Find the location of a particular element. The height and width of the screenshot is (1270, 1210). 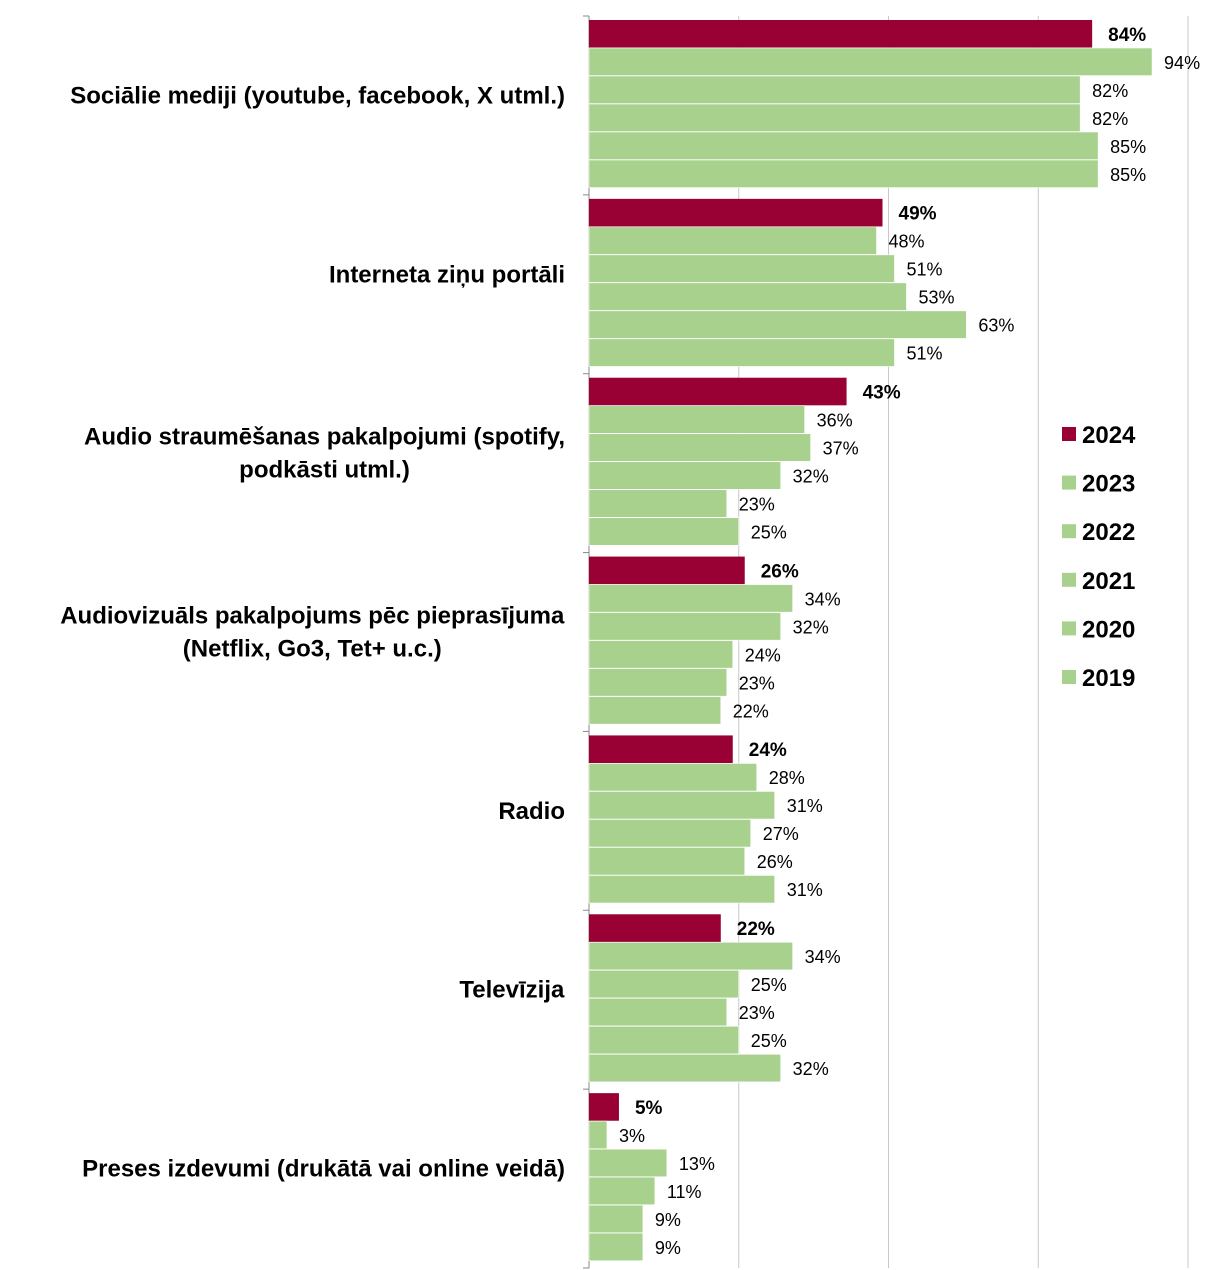

data-label-2019-0: 85% is located at coordinates (1128, 175).